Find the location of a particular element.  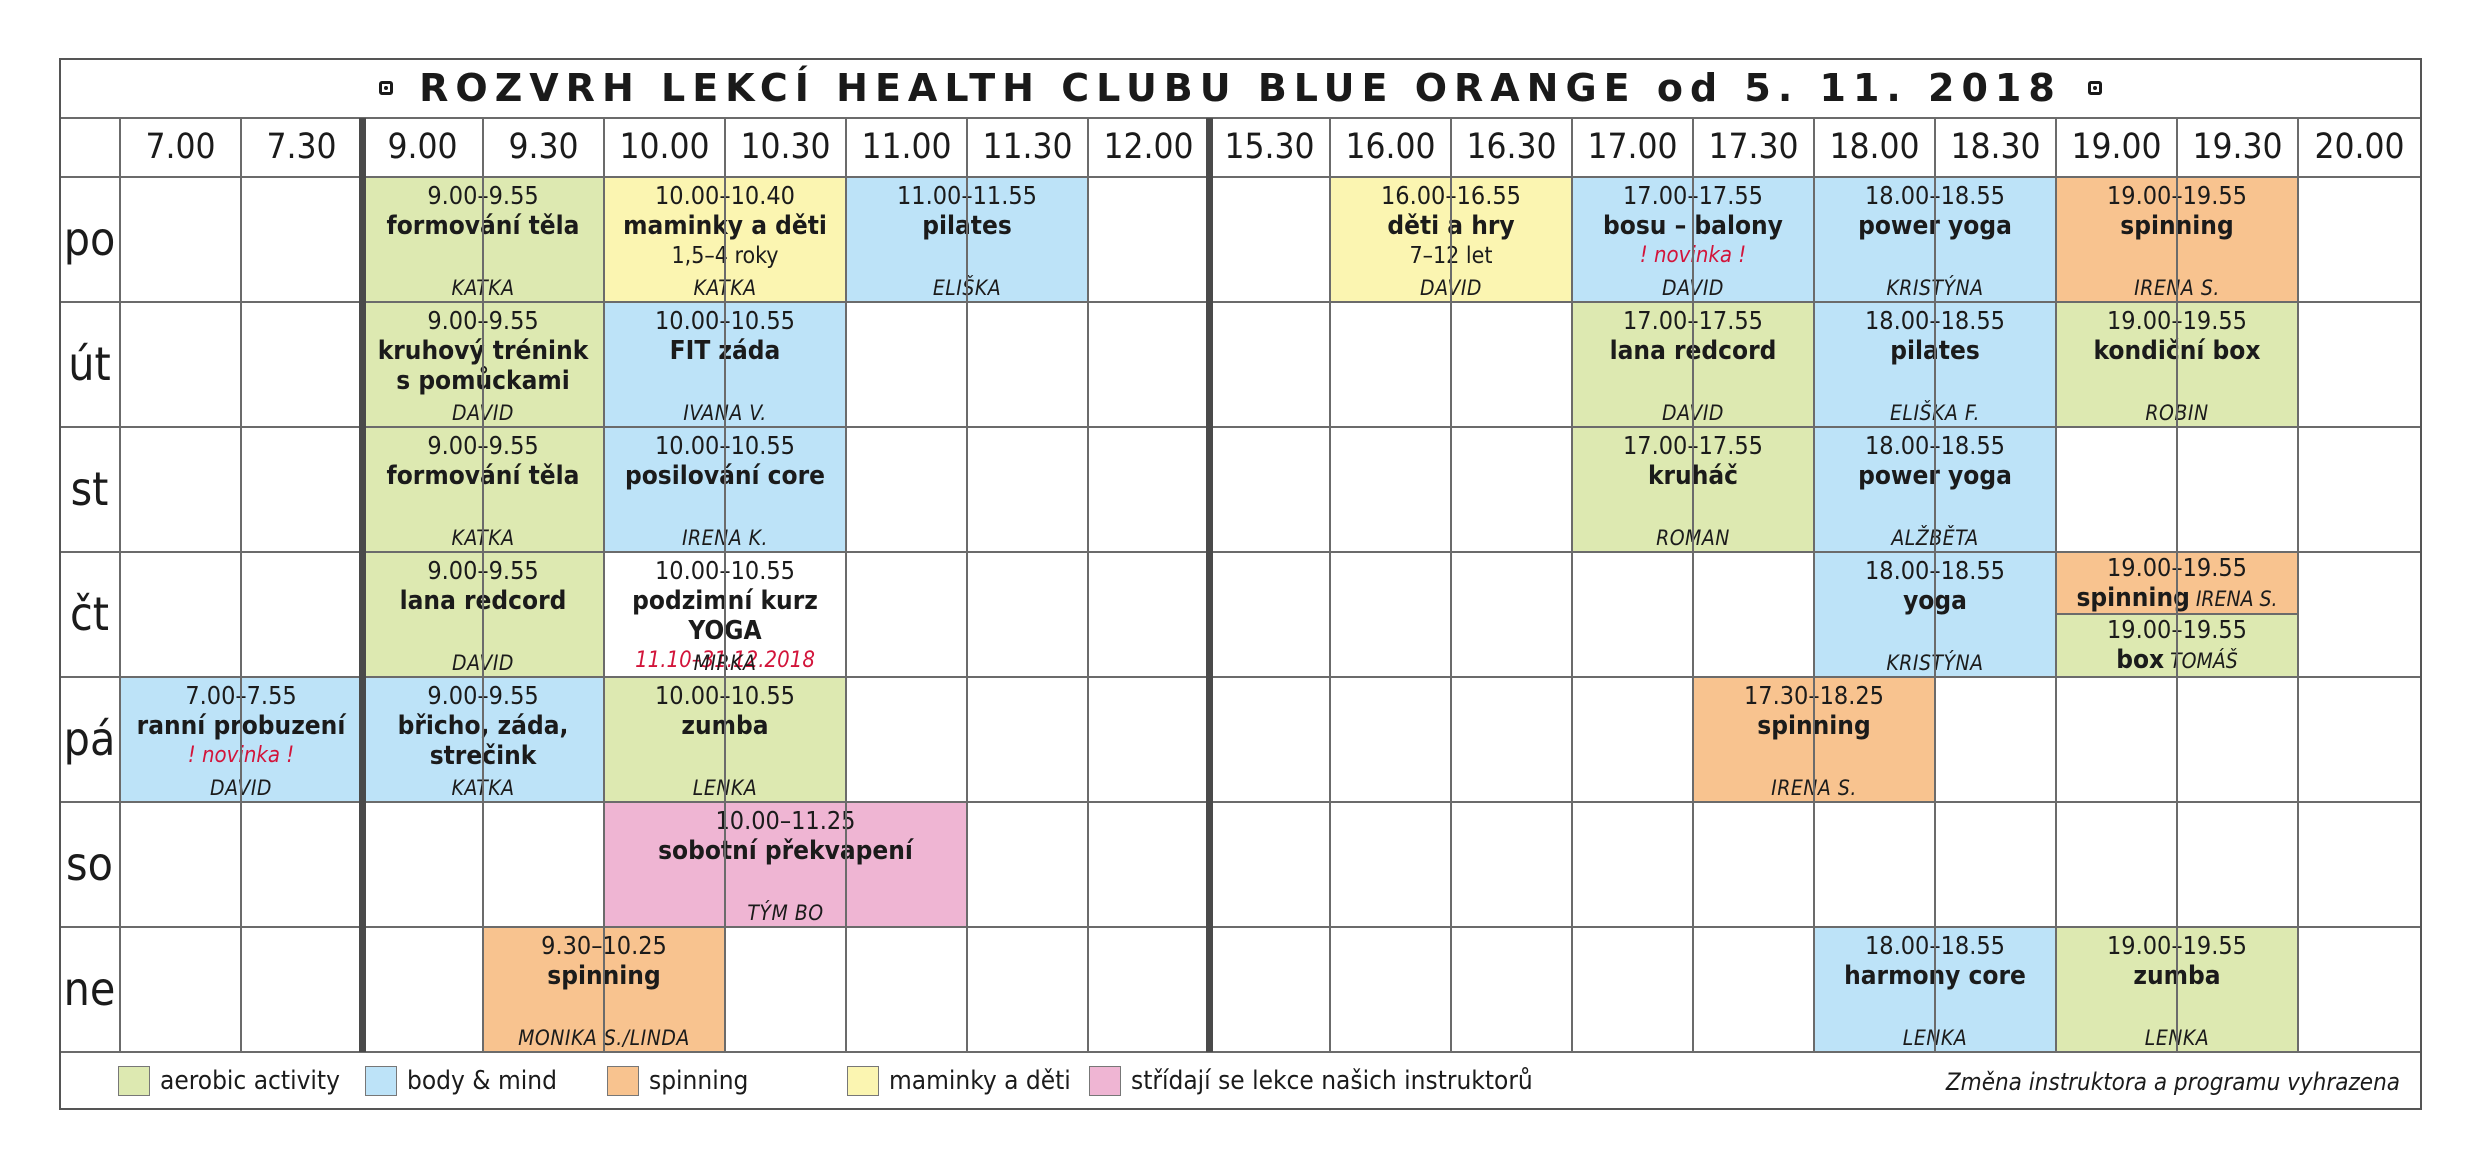

time-slot-label: 10.30 is located at coordinates (785, 147).